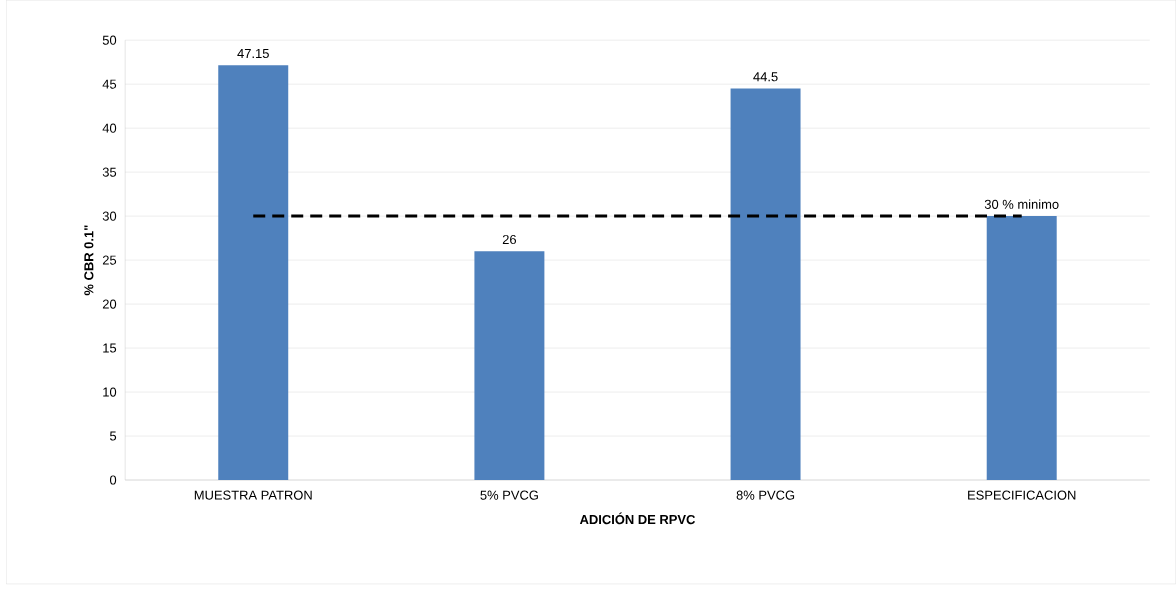  I want to click on y-tick-label: 30, so click(109, 216).